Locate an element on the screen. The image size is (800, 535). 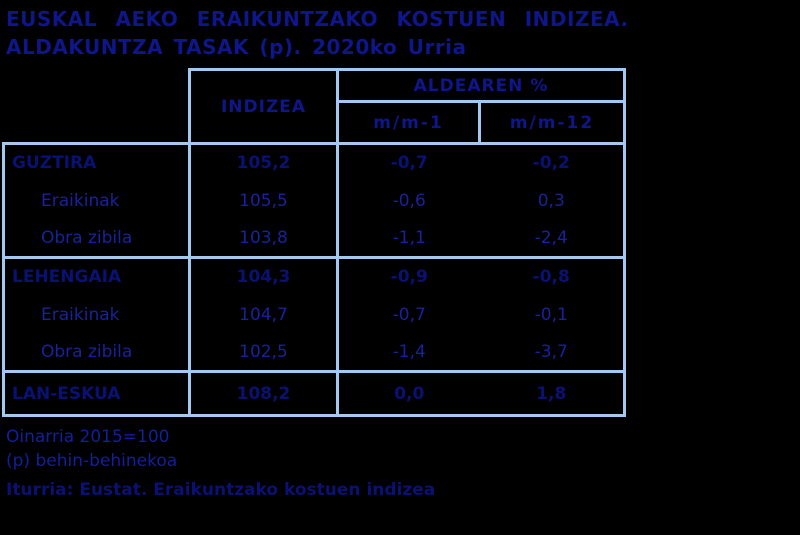
cell-mm1: 0,0 is located at coordinates (409, 393).